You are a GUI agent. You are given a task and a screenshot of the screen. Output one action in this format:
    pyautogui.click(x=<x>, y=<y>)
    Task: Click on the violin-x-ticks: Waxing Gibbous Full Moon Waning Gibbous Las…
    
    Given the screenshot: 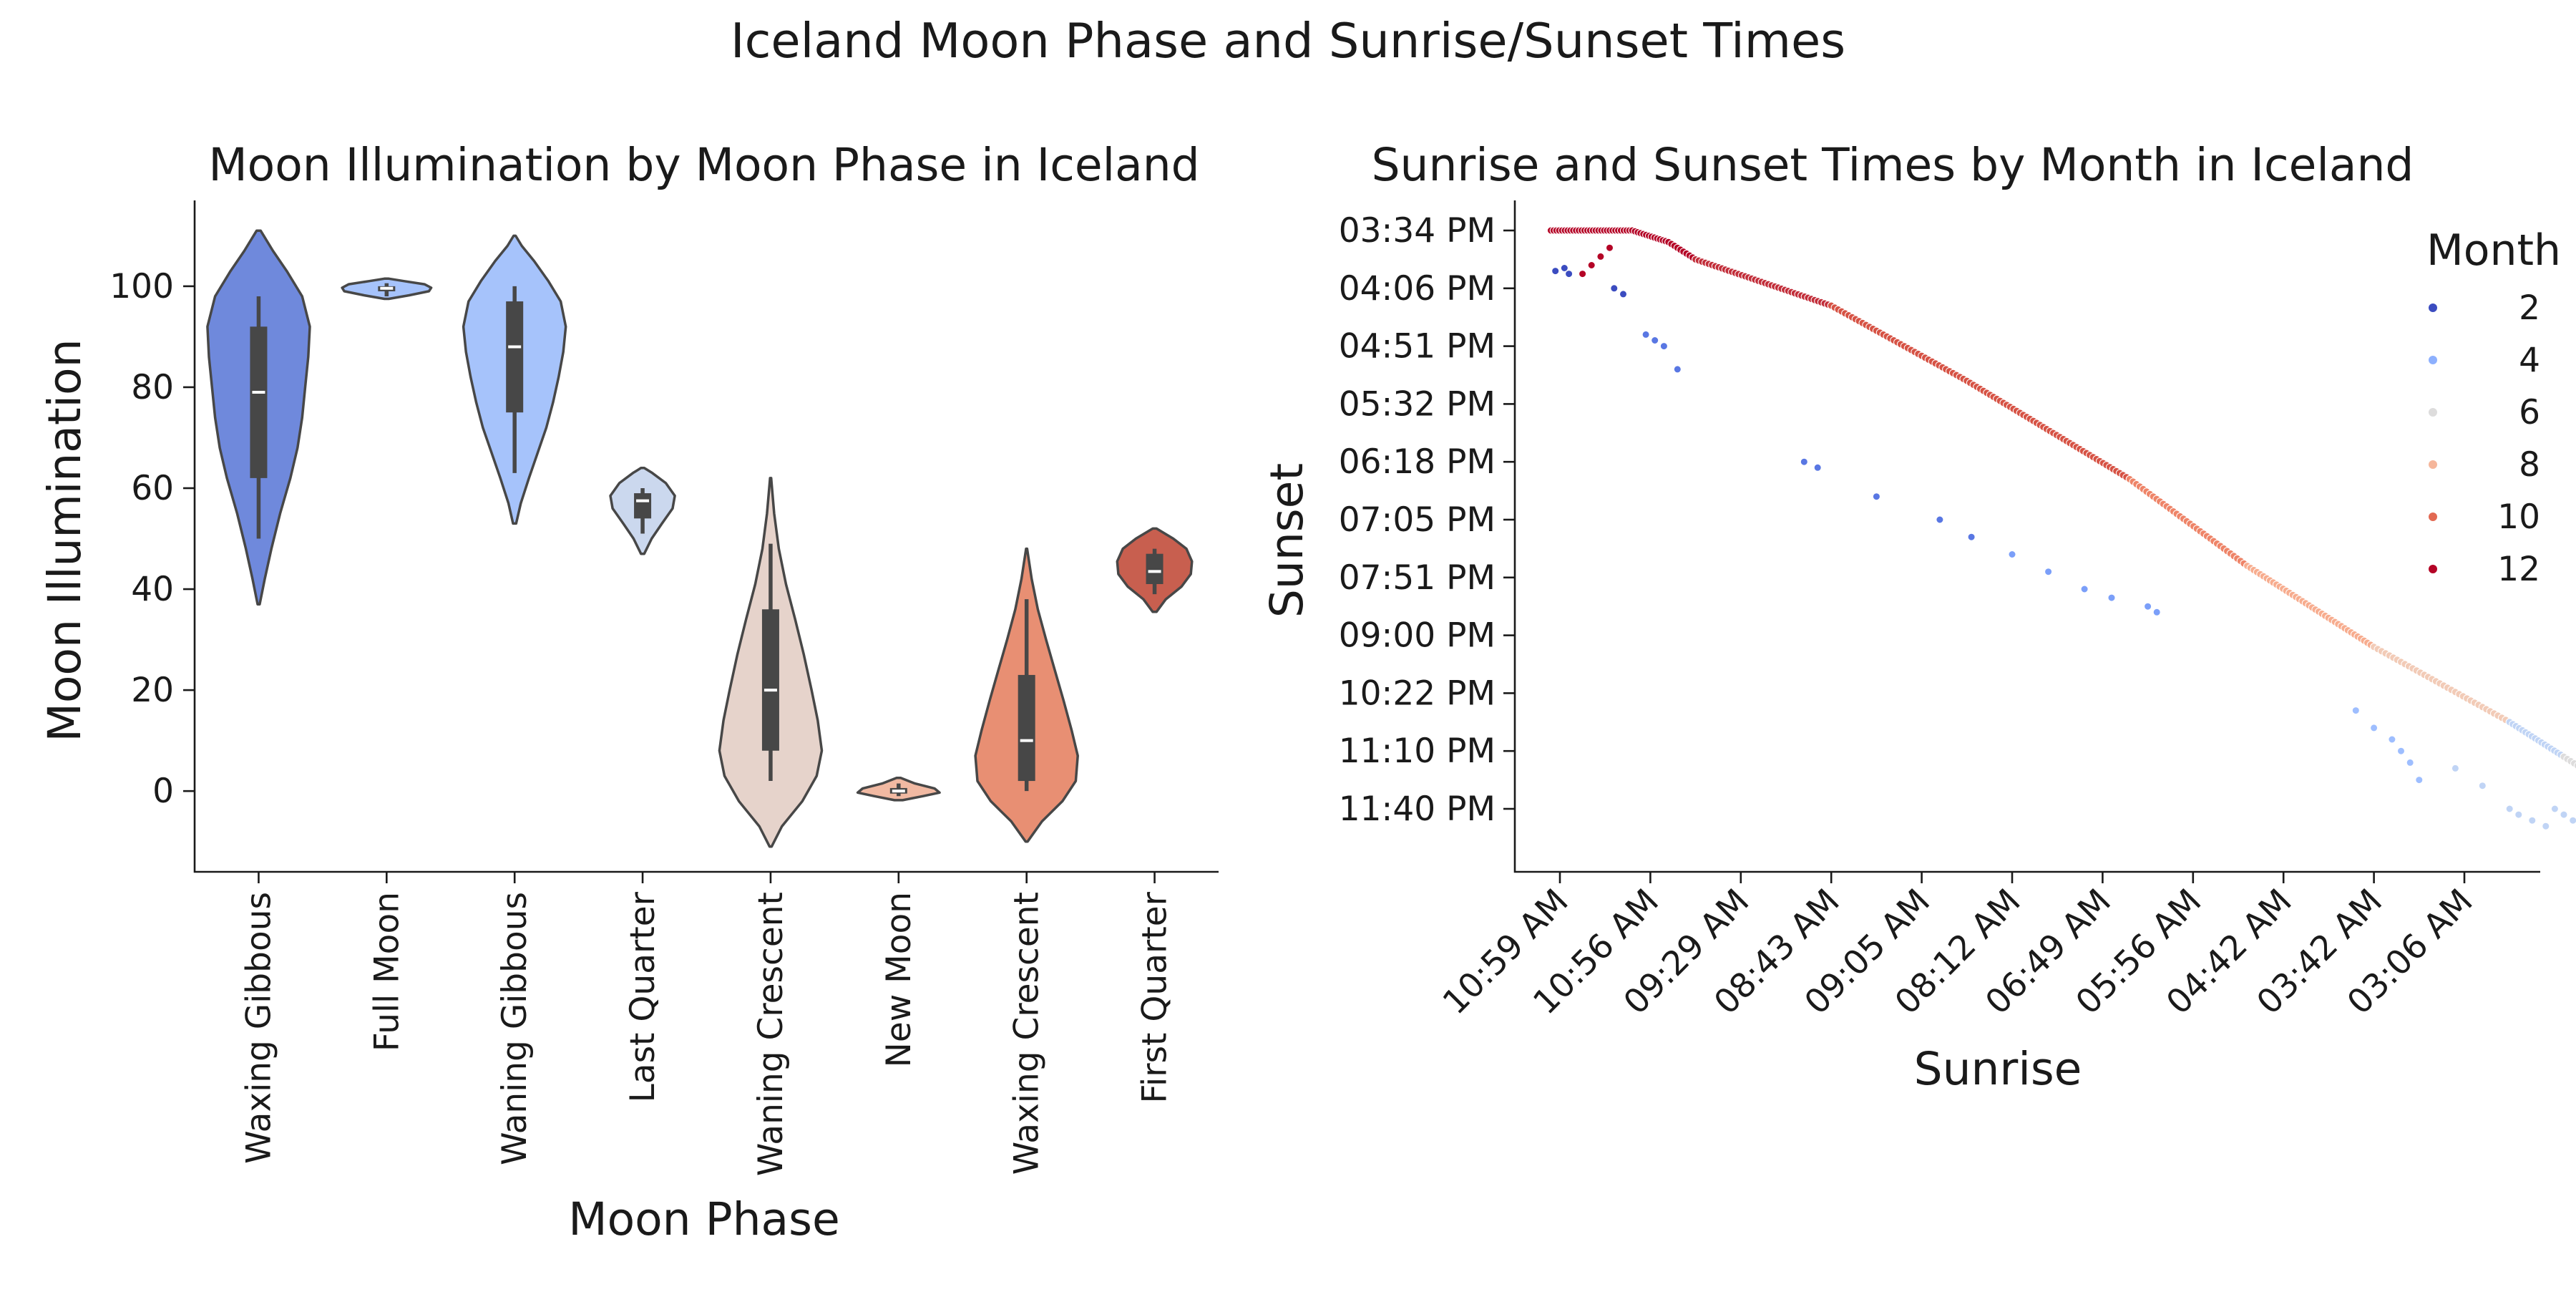 What is the action you would take?
    pyautogui.click(x=706, y=1024)
    